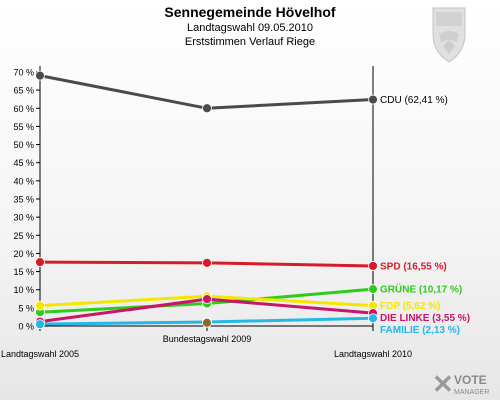 The width and height of the screenshot is (500, 403). Describe the element at coordinates (413, 266) in the screenshot. I see `series-end-label: SPD (16,55 %)` at that location.